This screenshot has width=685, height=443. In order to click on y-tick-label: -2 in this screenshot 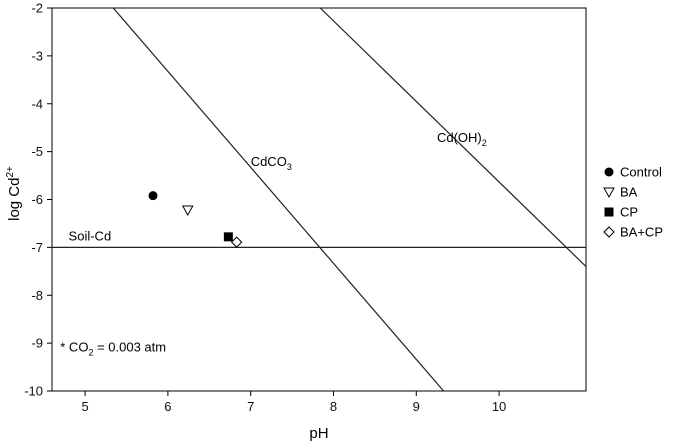, I will do `click(37, 8)`.